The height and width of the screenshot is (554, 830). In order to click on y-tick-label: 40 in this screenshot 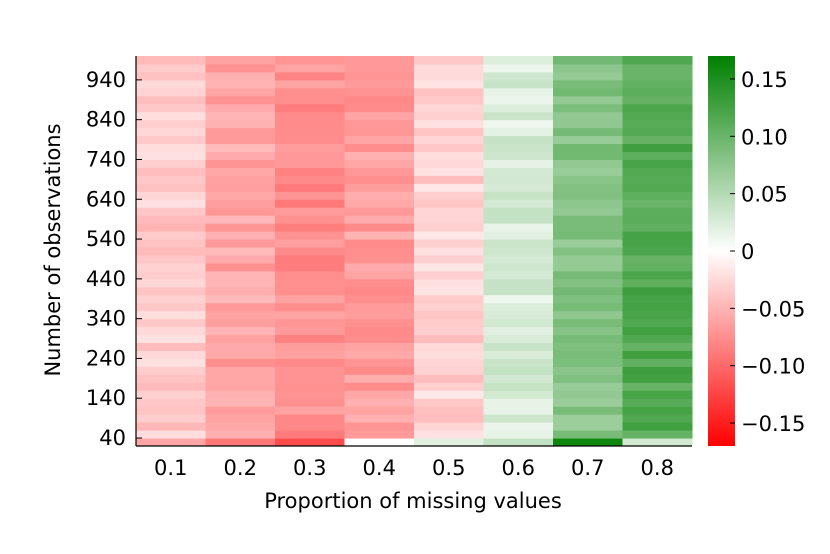, I will do `click(112, 438)`.